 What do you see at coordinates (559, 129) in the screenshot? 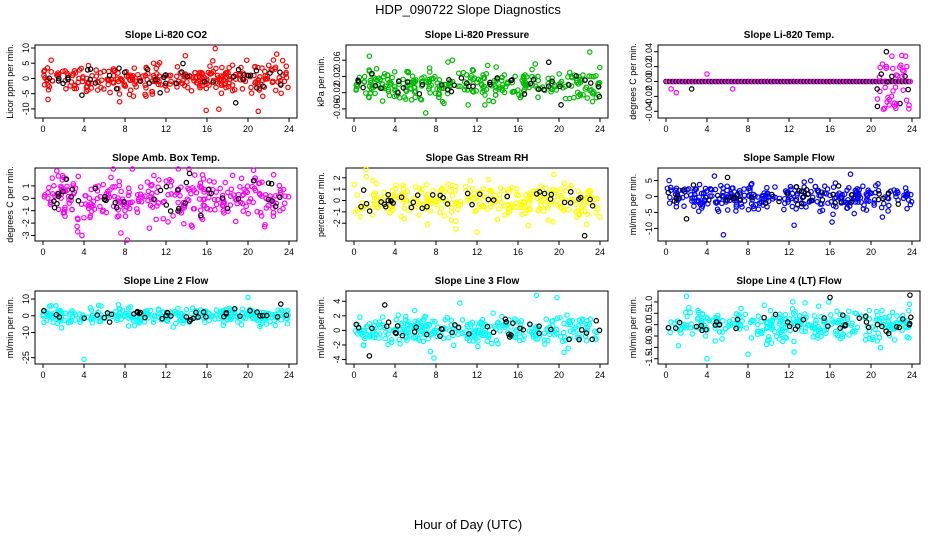
I see `x-tick-label: 20` at bounding box center [559, 129].